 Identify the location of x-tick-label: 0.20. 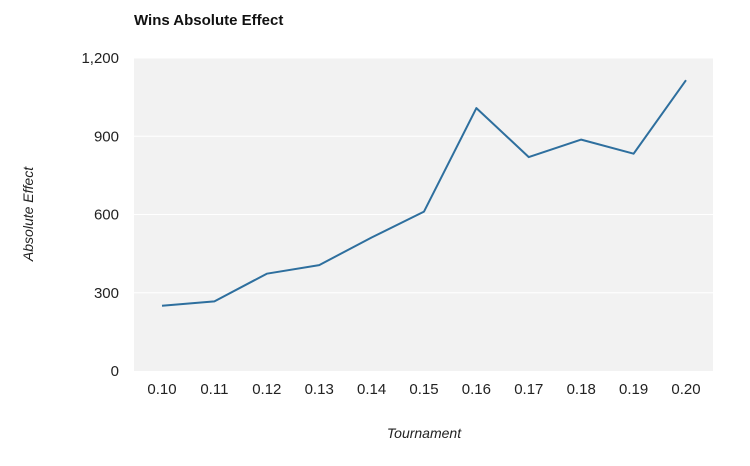
(685, 389).